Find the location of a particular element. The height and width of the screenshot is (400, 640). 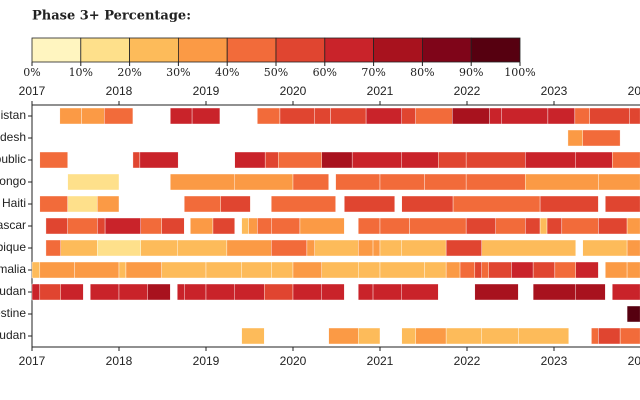

colorbar-tick-label: 0% is located at coordinates (31, 72).